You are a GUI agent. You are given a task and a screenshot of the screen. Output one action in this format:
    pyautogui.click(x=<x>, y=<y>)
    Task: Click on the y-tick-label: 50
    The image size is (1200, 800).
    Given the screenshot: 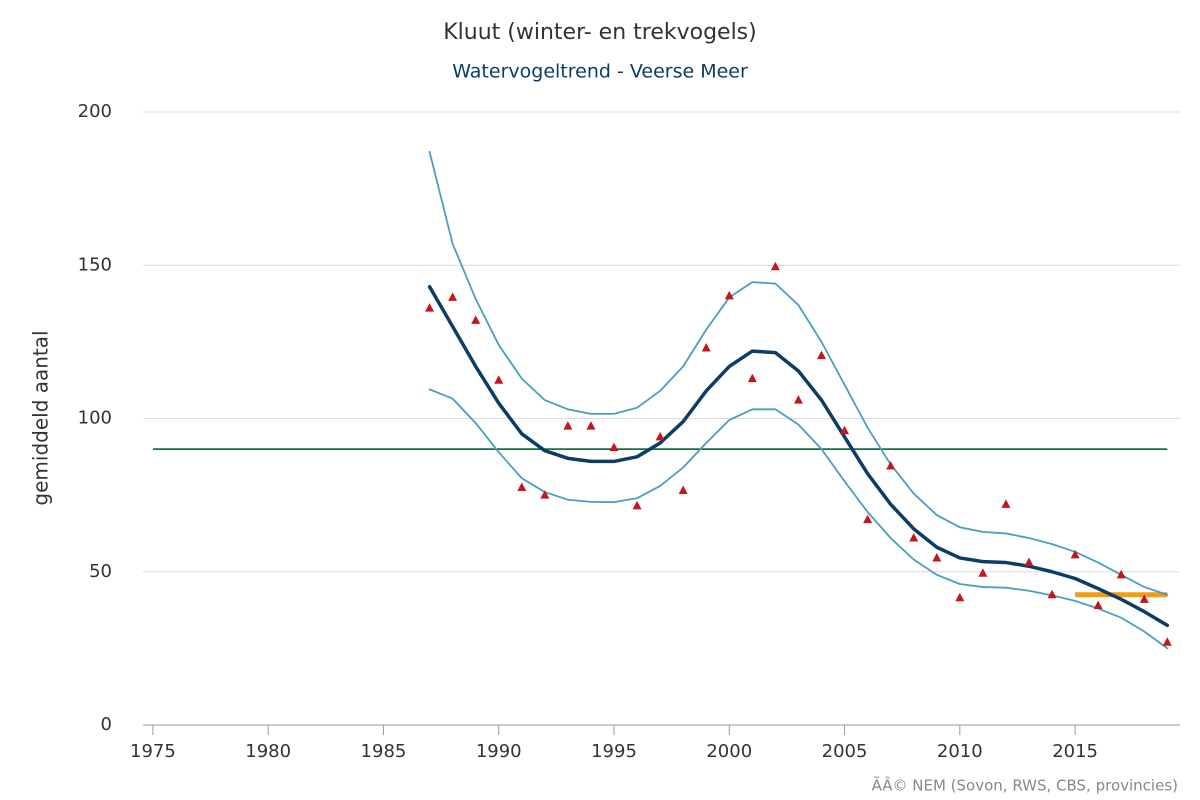 What is the action you would take?
    pyautogui.click(x=100, y=571)
    